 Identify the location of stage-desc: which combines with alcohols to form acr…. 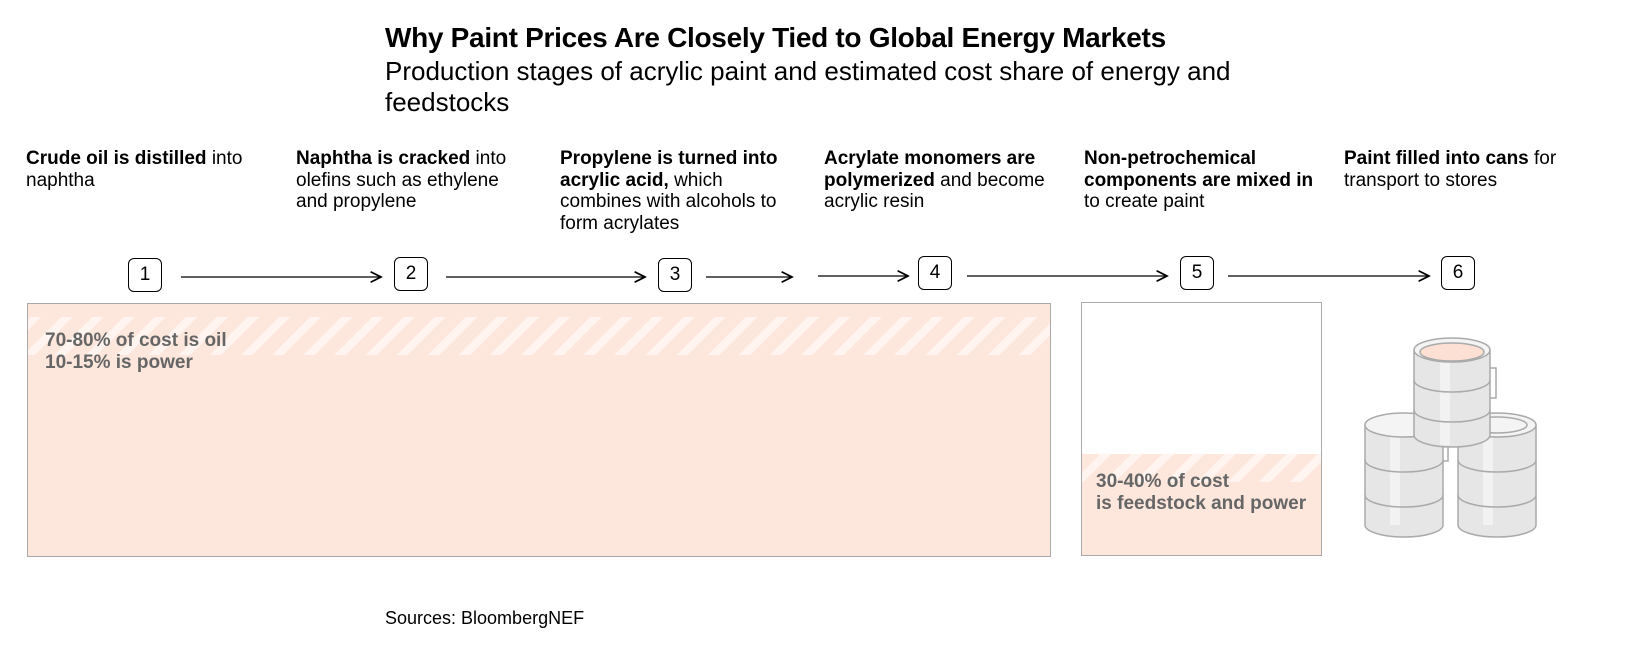
(668, 201).